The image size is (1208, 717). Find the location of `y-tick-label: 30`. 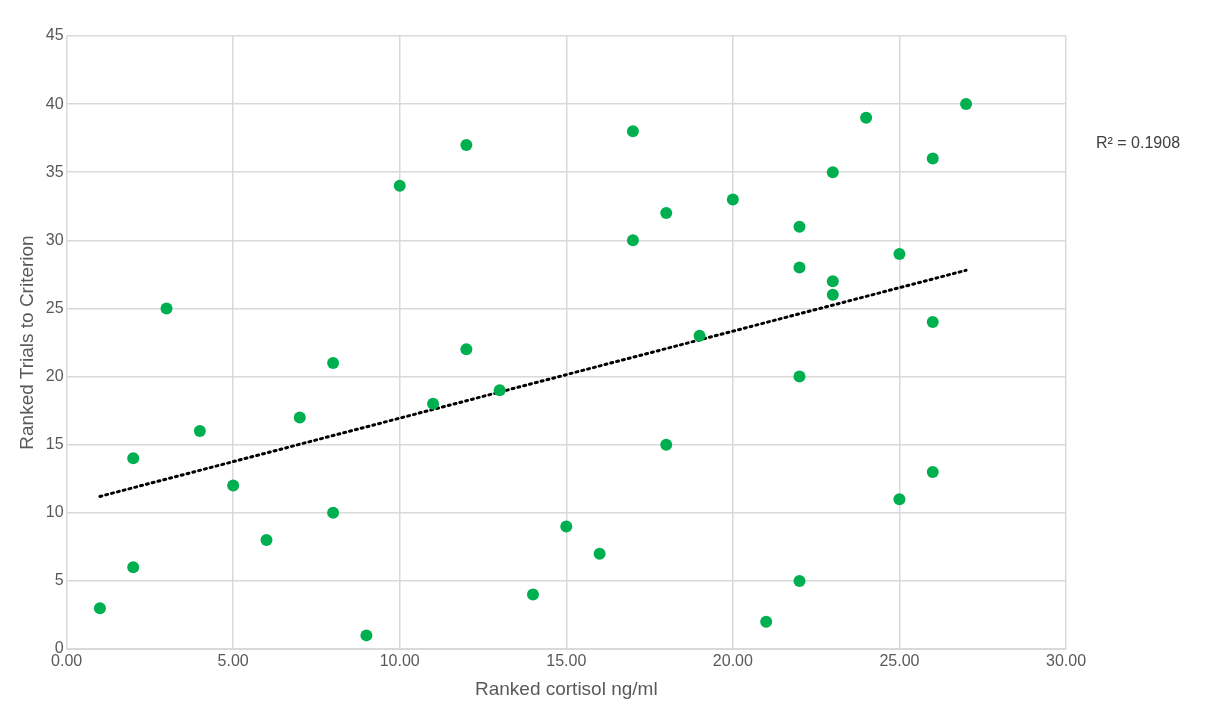

y-tick-label: 30 is located at coordinates (54, 239).